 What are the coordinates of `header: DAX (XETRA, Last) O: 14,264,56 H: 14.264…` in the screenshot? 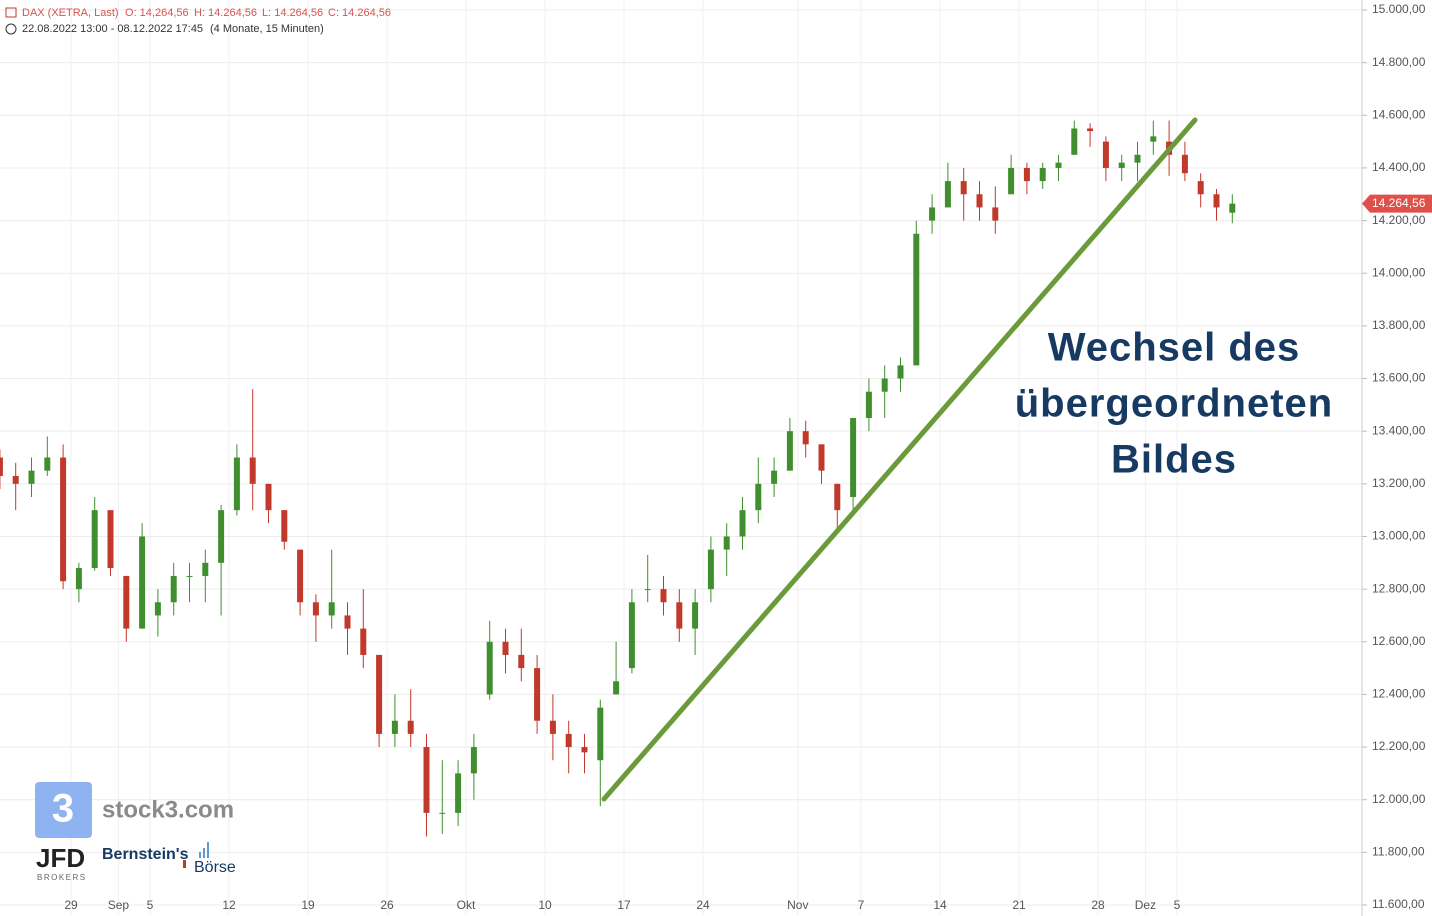 It's located at (198, 21).